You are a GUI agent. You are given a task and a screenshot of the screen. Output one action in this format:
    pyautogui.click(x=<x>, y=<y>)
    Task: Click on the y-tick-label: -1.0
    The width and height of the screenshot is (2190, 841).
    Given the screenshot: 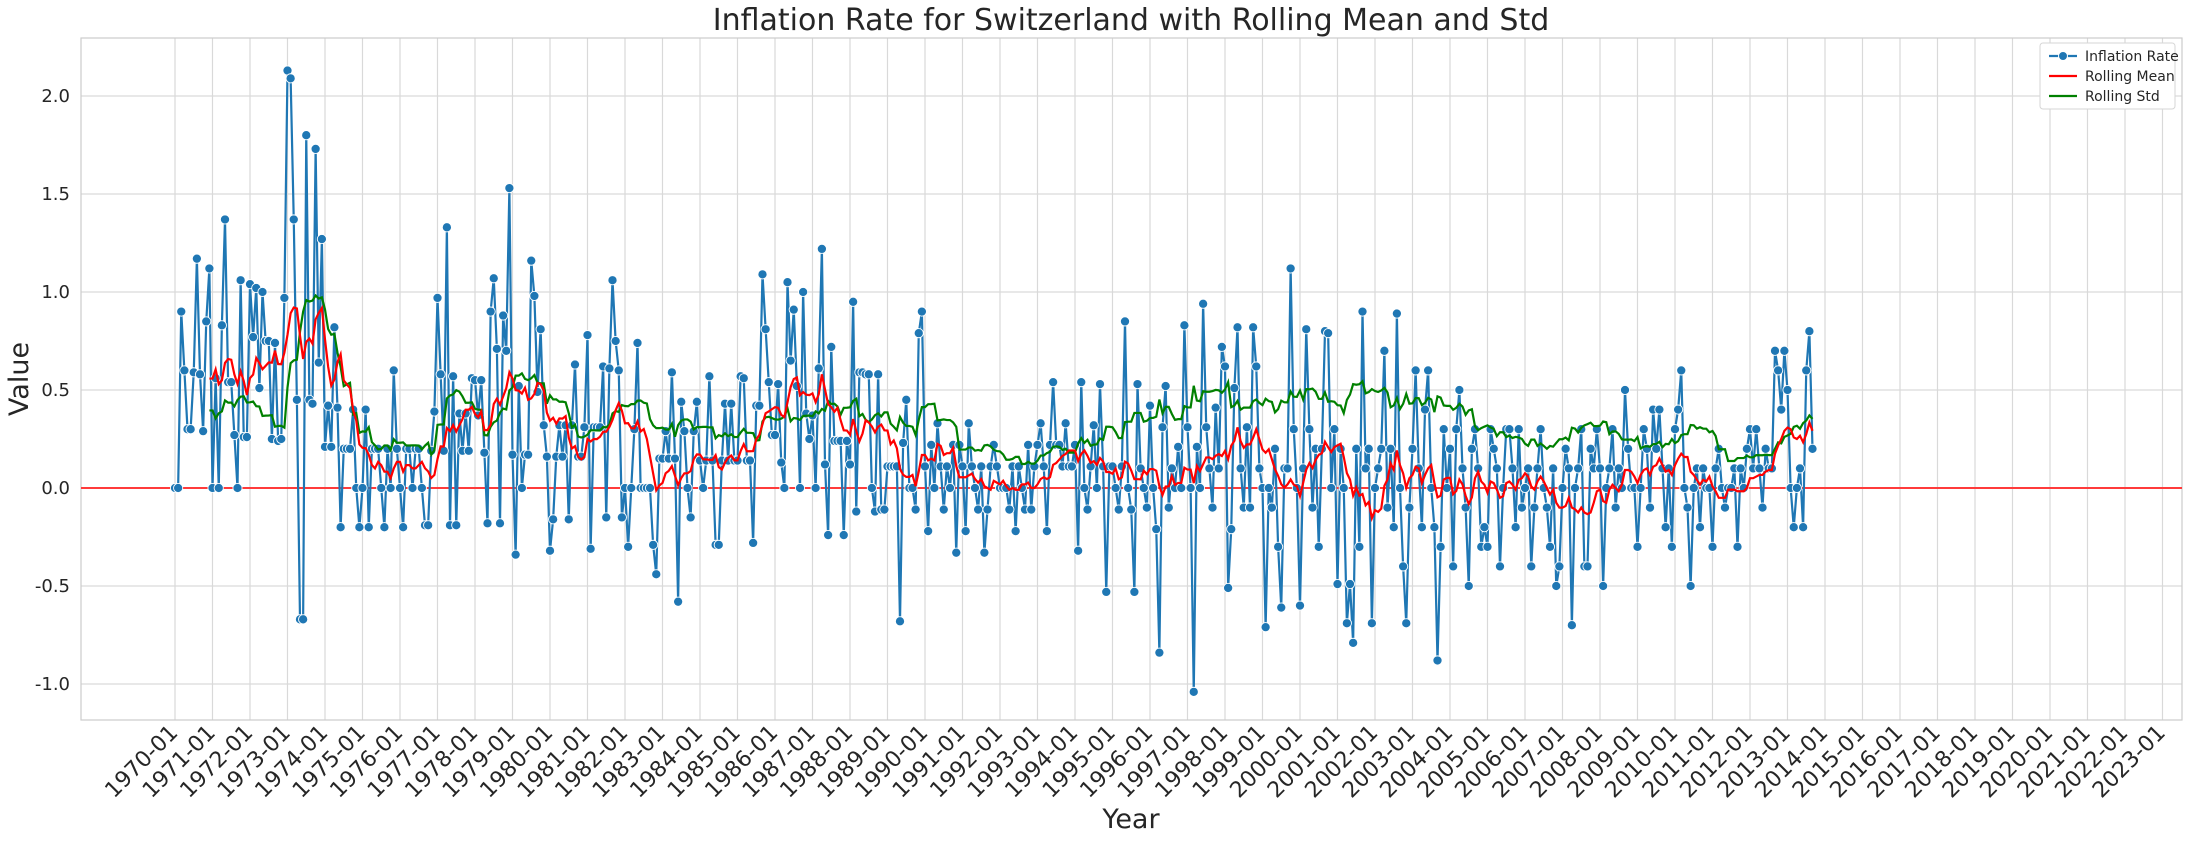 What is the action you would take?
    pyautogui.click(x=52, y=684)
    